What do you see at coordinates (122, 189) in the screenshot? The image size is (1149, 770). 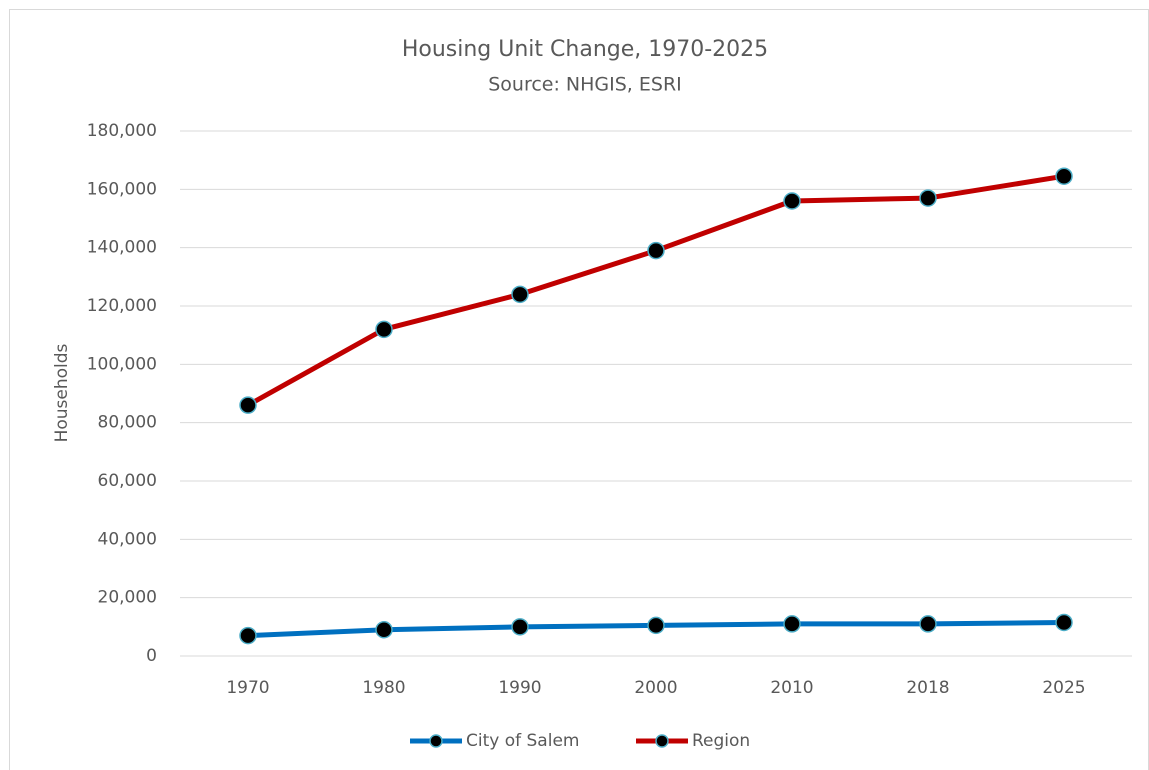 I see `y-tick-label: 160,000` at bounding box center [122, 189].